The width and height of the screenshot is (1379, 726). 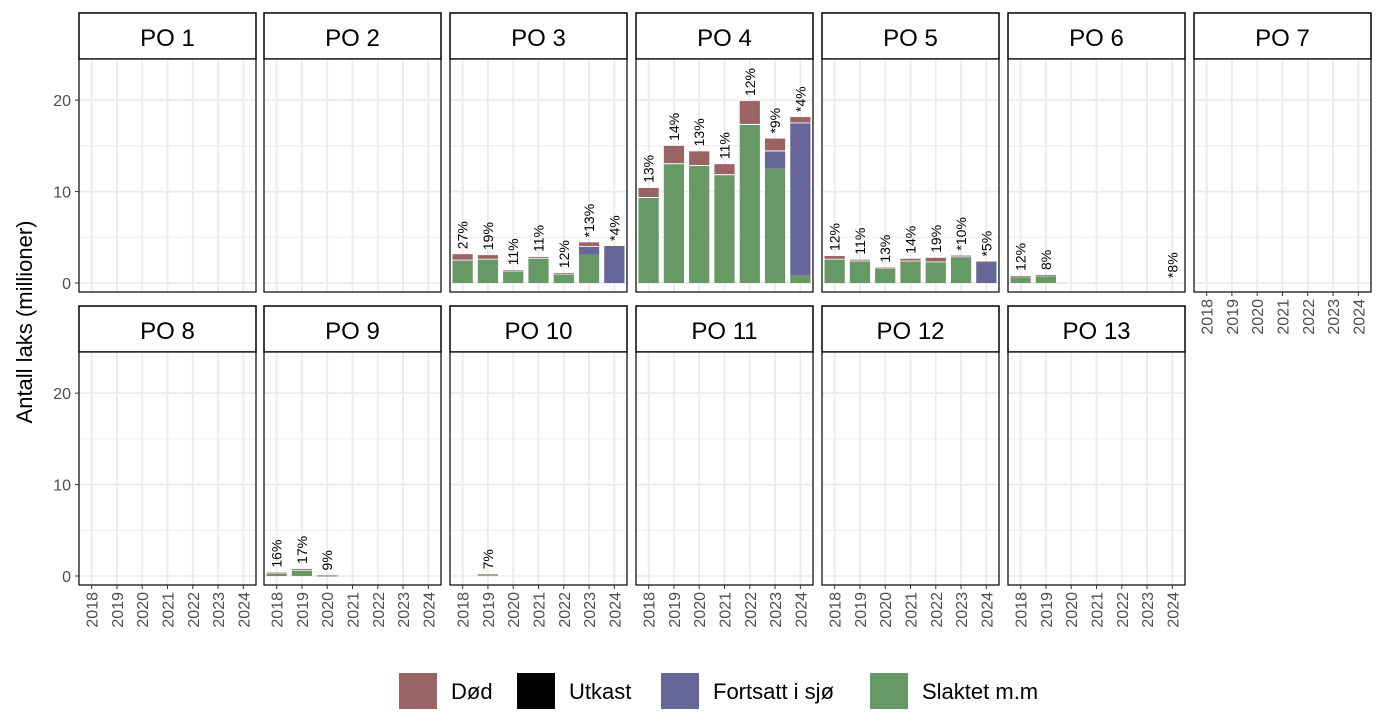 I want to click on po-3-pct-label-2022: 12%, so click(x=564, y=254).